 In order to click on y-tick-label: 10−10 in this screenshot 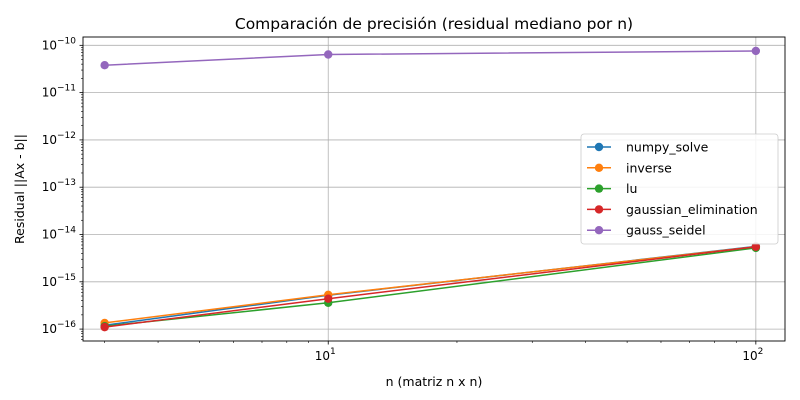, I will do `click(59, 44)`.